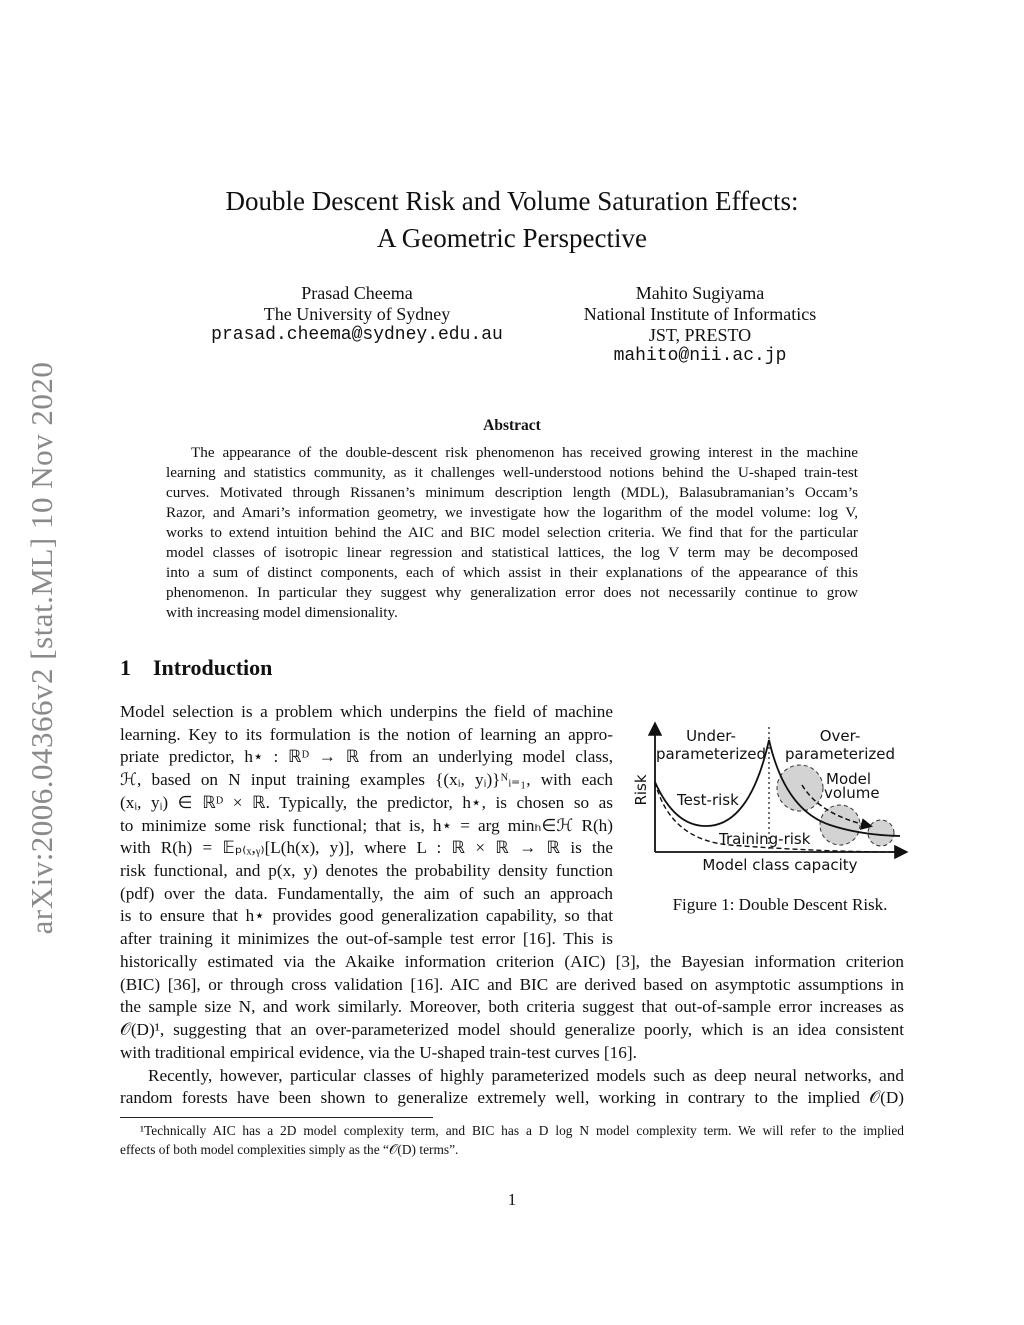 This screenshot has width=1024, height=1325. Describe the element at coordinates (282, 612) in the screenshot. I see `text-line: with increasing model dimensionality.` at that location.